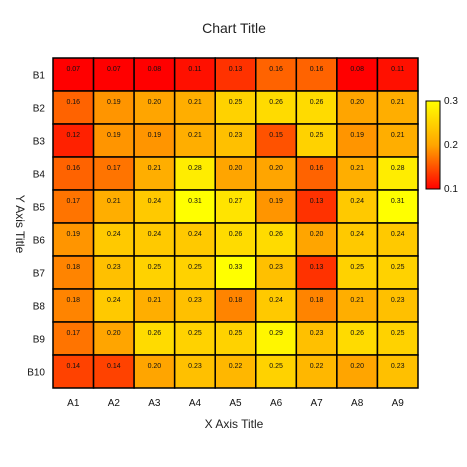 The height and width of the screenshot is (467, 467). I want to click on cell-value-label: 0.27, so click(236, 201).